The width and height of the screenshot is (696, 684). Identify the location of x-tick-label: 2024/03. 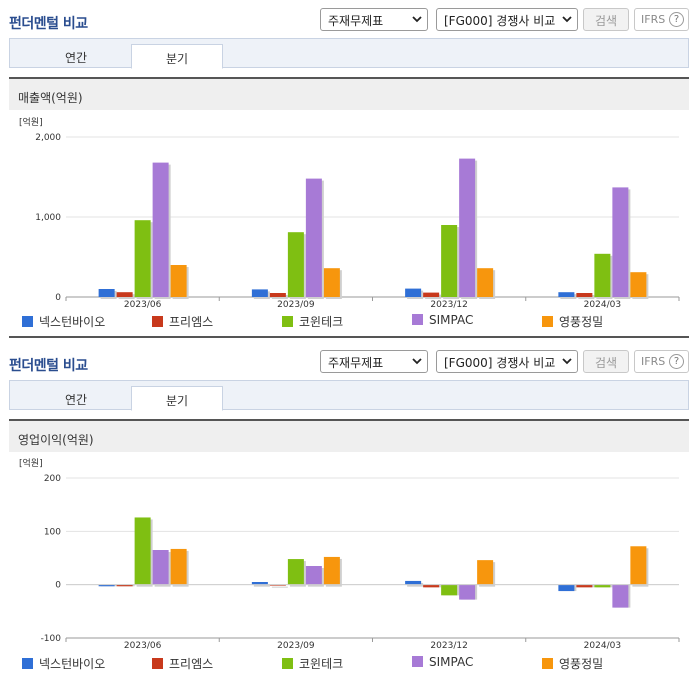
(602, 305).